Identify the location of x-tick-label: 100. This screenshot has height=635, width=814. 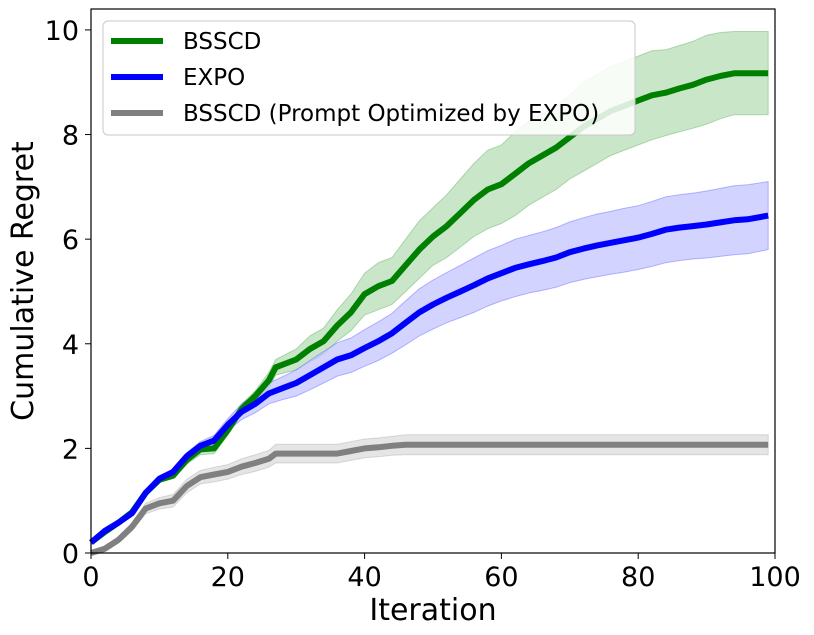
(775, 577).